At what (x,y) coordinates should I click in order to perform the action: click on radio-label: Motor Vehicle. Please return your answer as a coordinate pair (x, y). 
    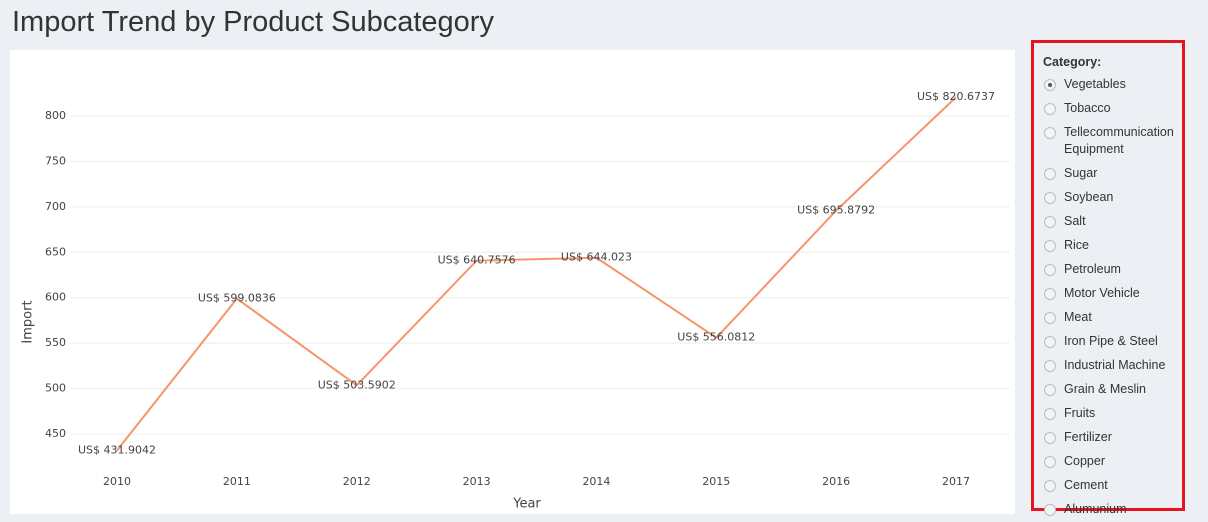
    Looking at the image, I should click on (1102, 293).